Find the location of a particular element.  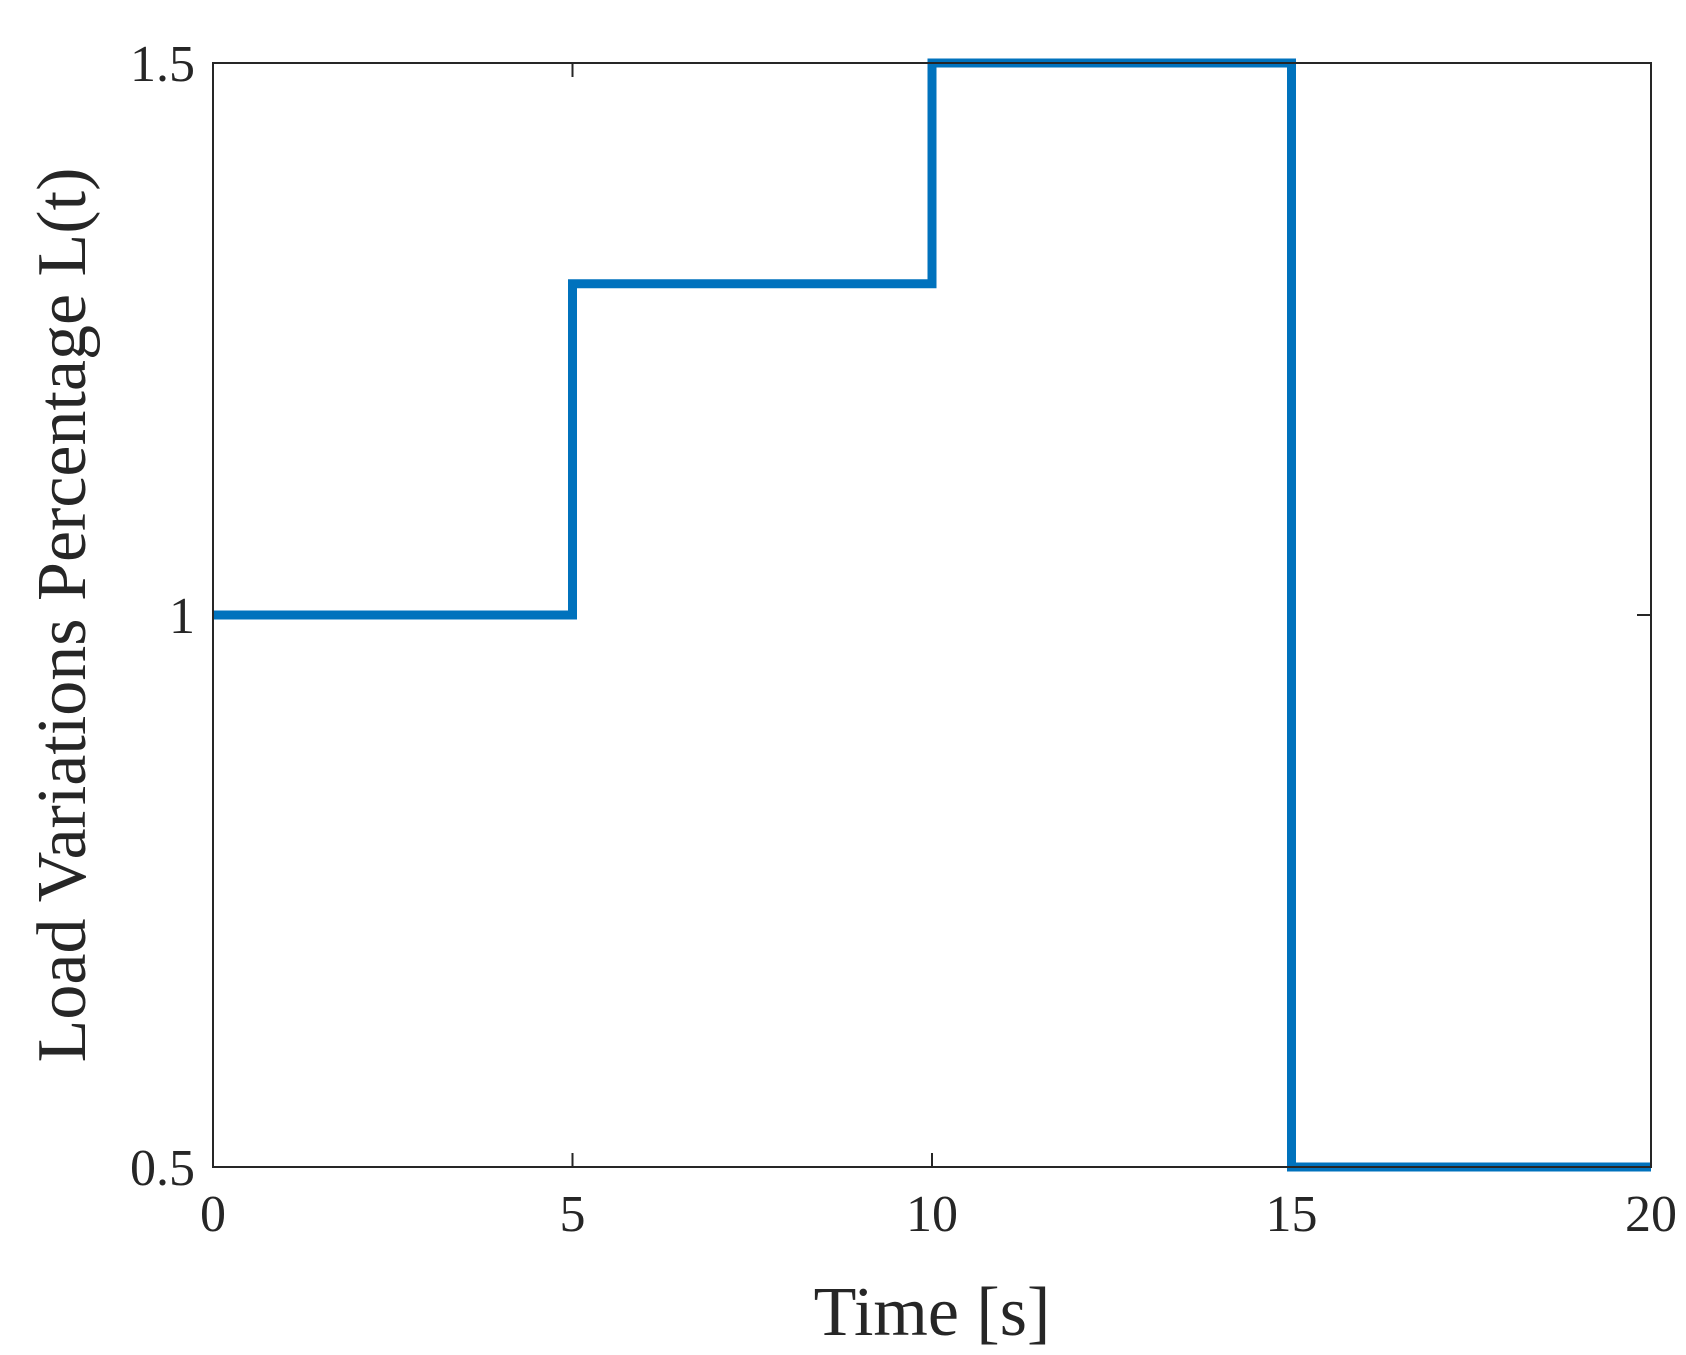

x-tick-label: 20 is located at coordinates (1651, 1214).